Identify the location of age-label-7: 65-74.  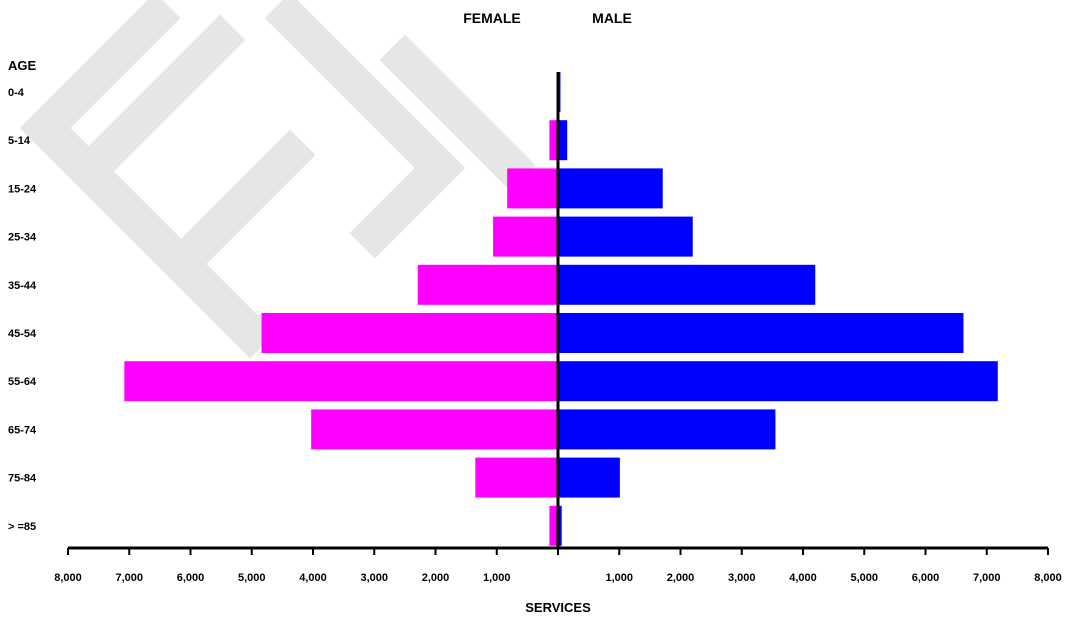
(22, 430).